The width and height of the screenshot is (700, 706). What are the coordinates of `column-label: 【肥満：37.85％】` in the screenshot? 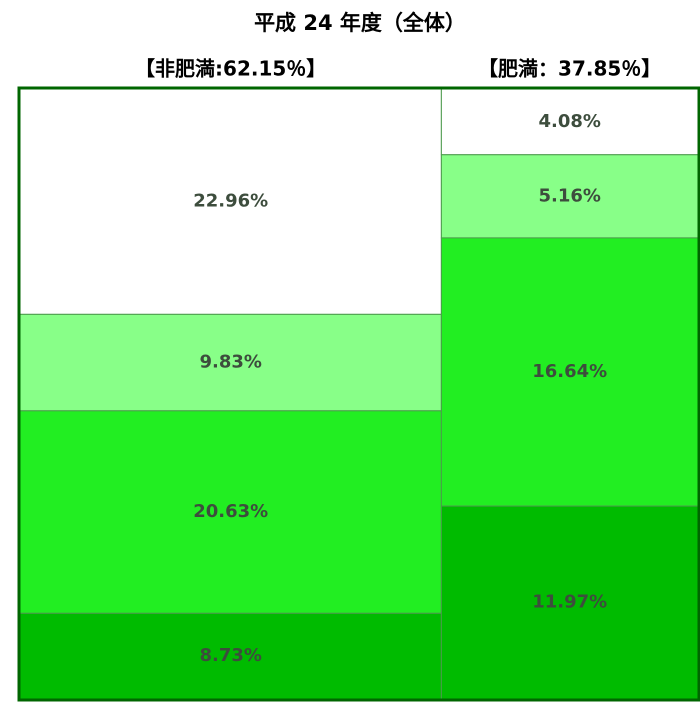 It's located at (569, 69).